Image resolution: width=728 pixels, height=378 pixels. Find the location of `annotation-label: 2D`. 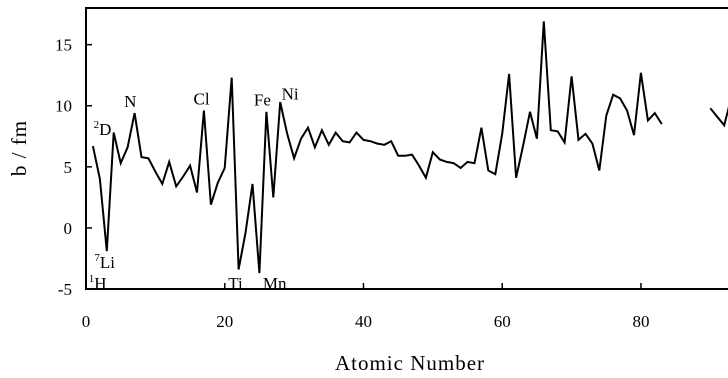

annotation-label: 2D is located at coordinates (103, 129).